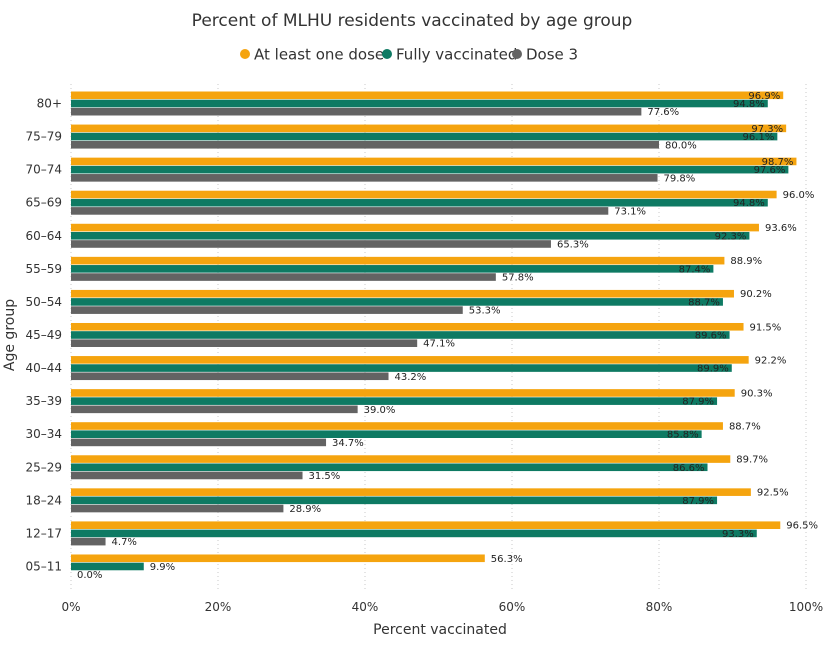  Describe the element at coordinates (806, 607) in the screenshot. I see `x-tick-label: 100%` at that location.